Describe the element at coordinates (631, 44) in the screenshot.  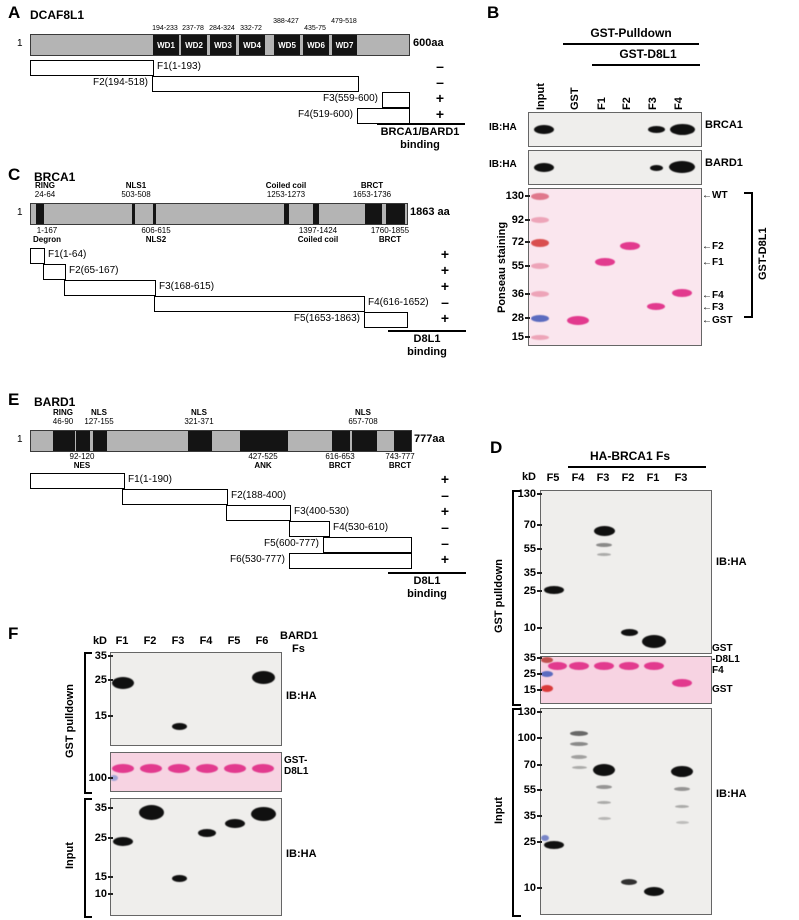
I see `gst-pulldown-underline` at that location.